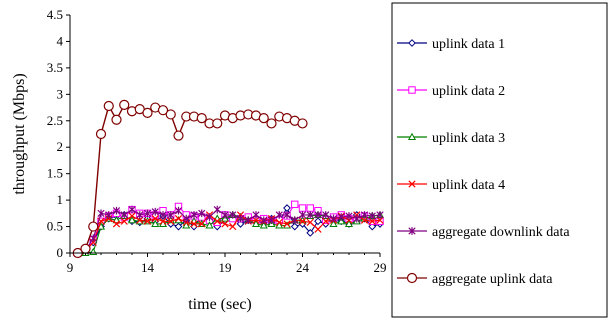  Describe the element at coordinates (468, 44) in the screenshot. I see `legend-label: uplink data 1` at that location.